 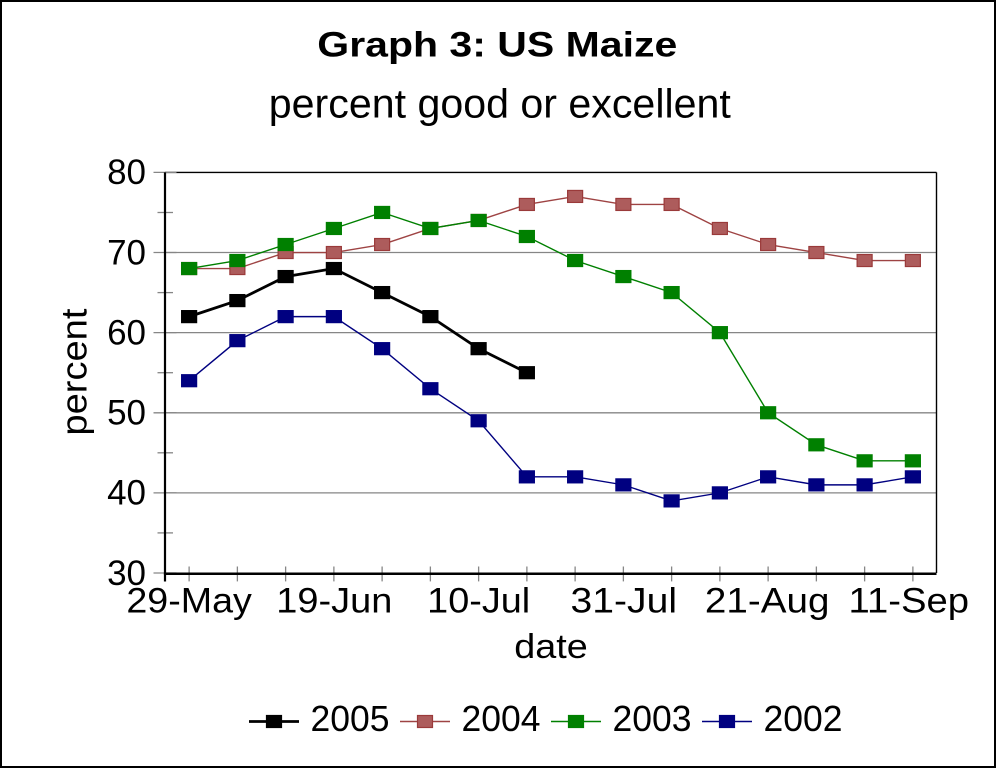 I want to click on svg-text: 19-Jun, so click(x=334, y=601).